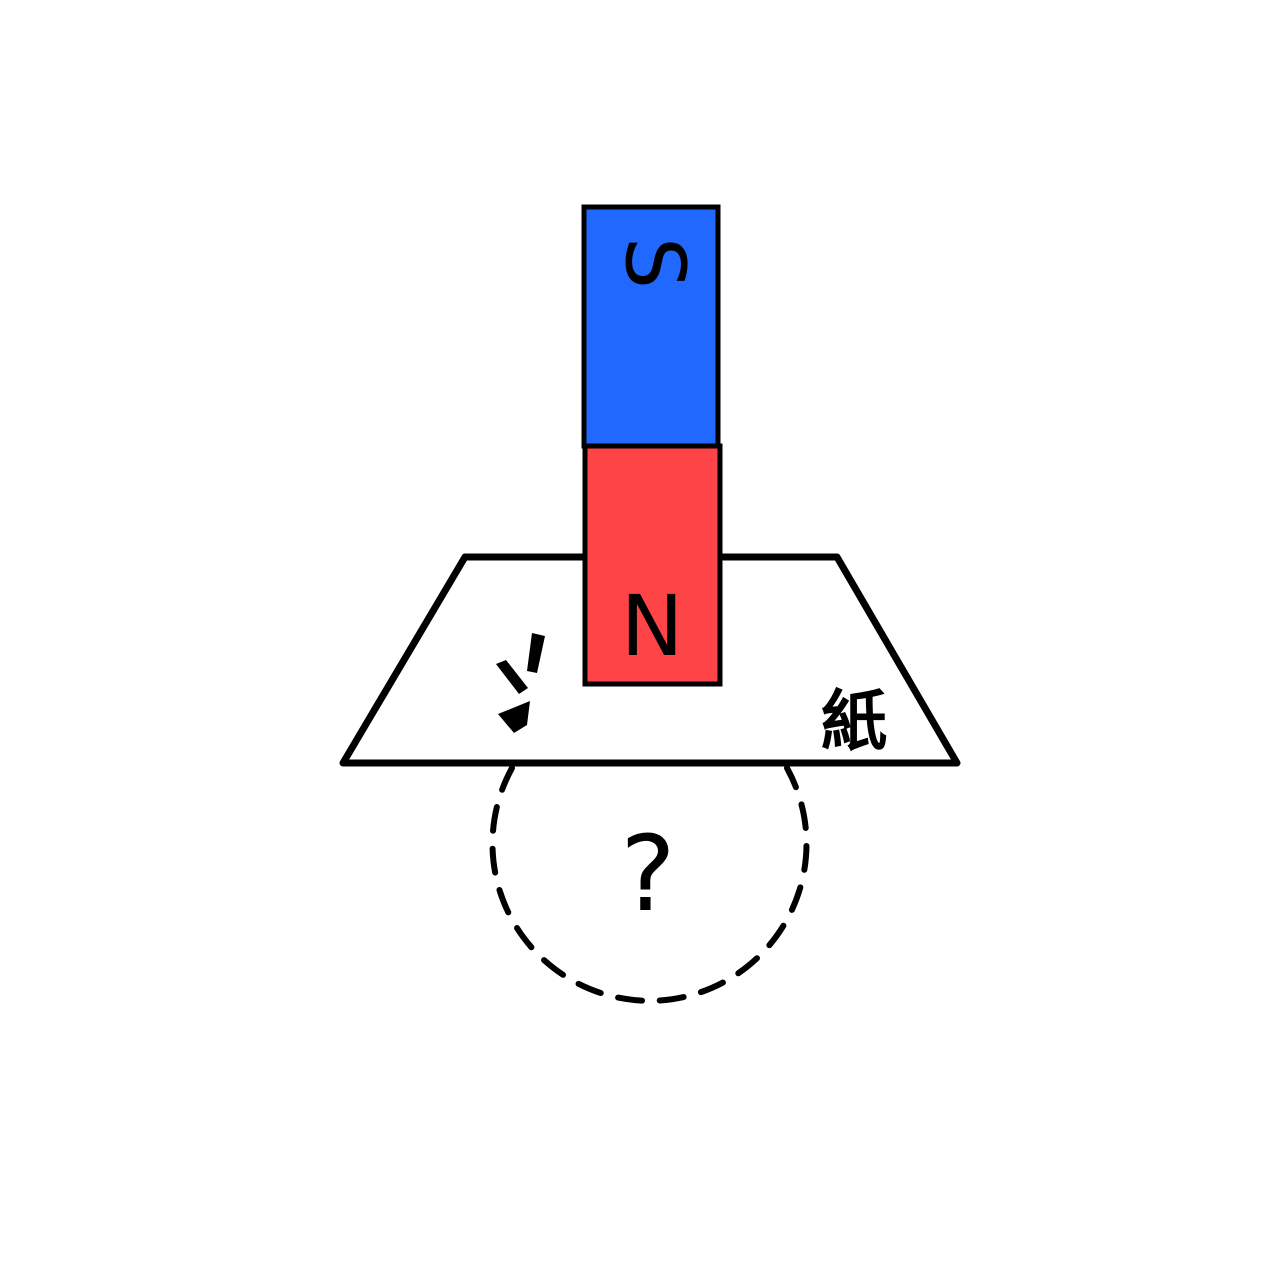 Image resolution: width=1280 pixels, height=1280 pixels. Describe the element at coordinates (854, 721) in the screenshot. I see `paper-label: 紙` at that location.